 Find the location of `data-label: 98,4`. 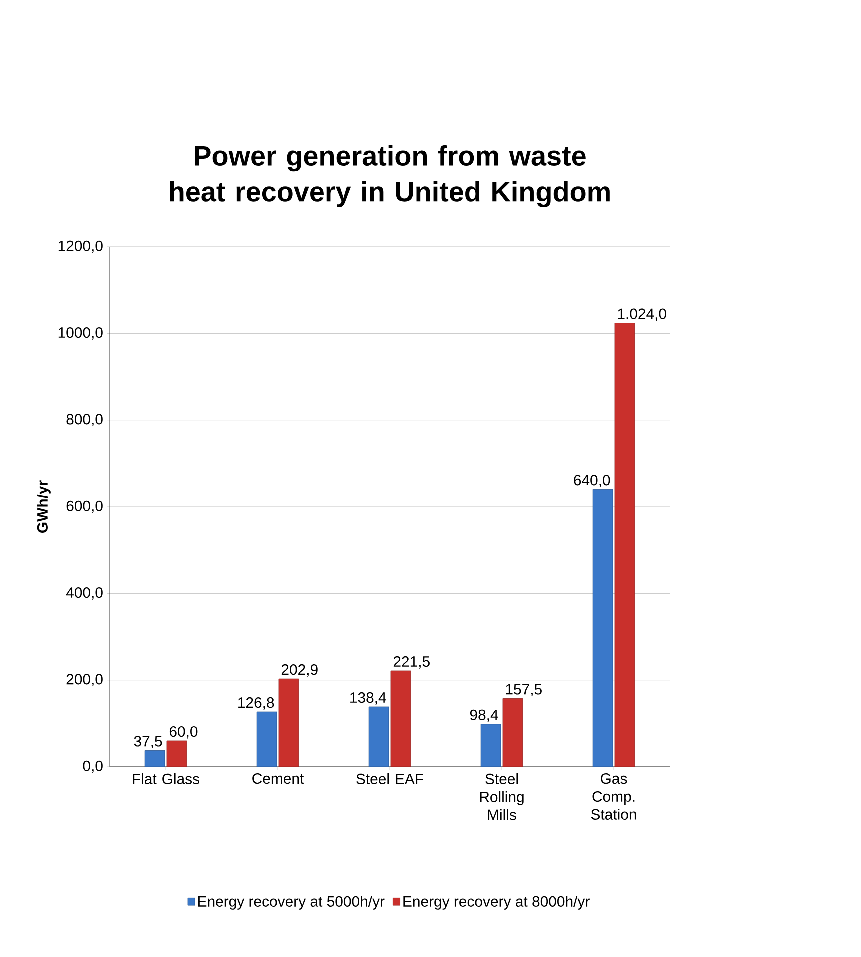

data-label: 98,4 is located at coordinates (484, 716).